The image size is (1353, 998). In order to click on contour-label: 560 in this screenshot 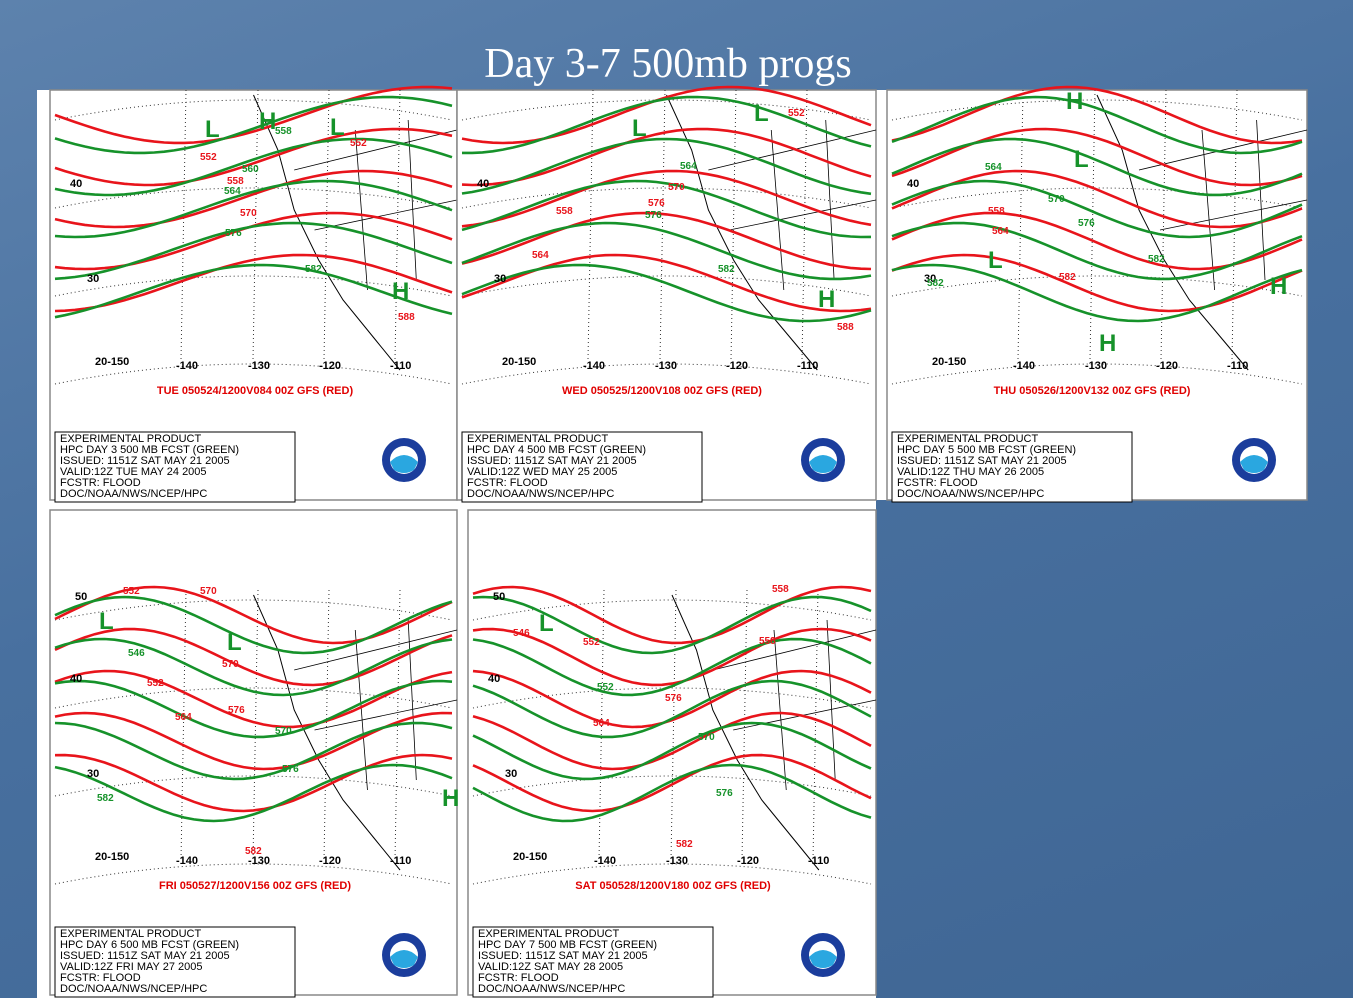, I will do `click(250, 169)`.